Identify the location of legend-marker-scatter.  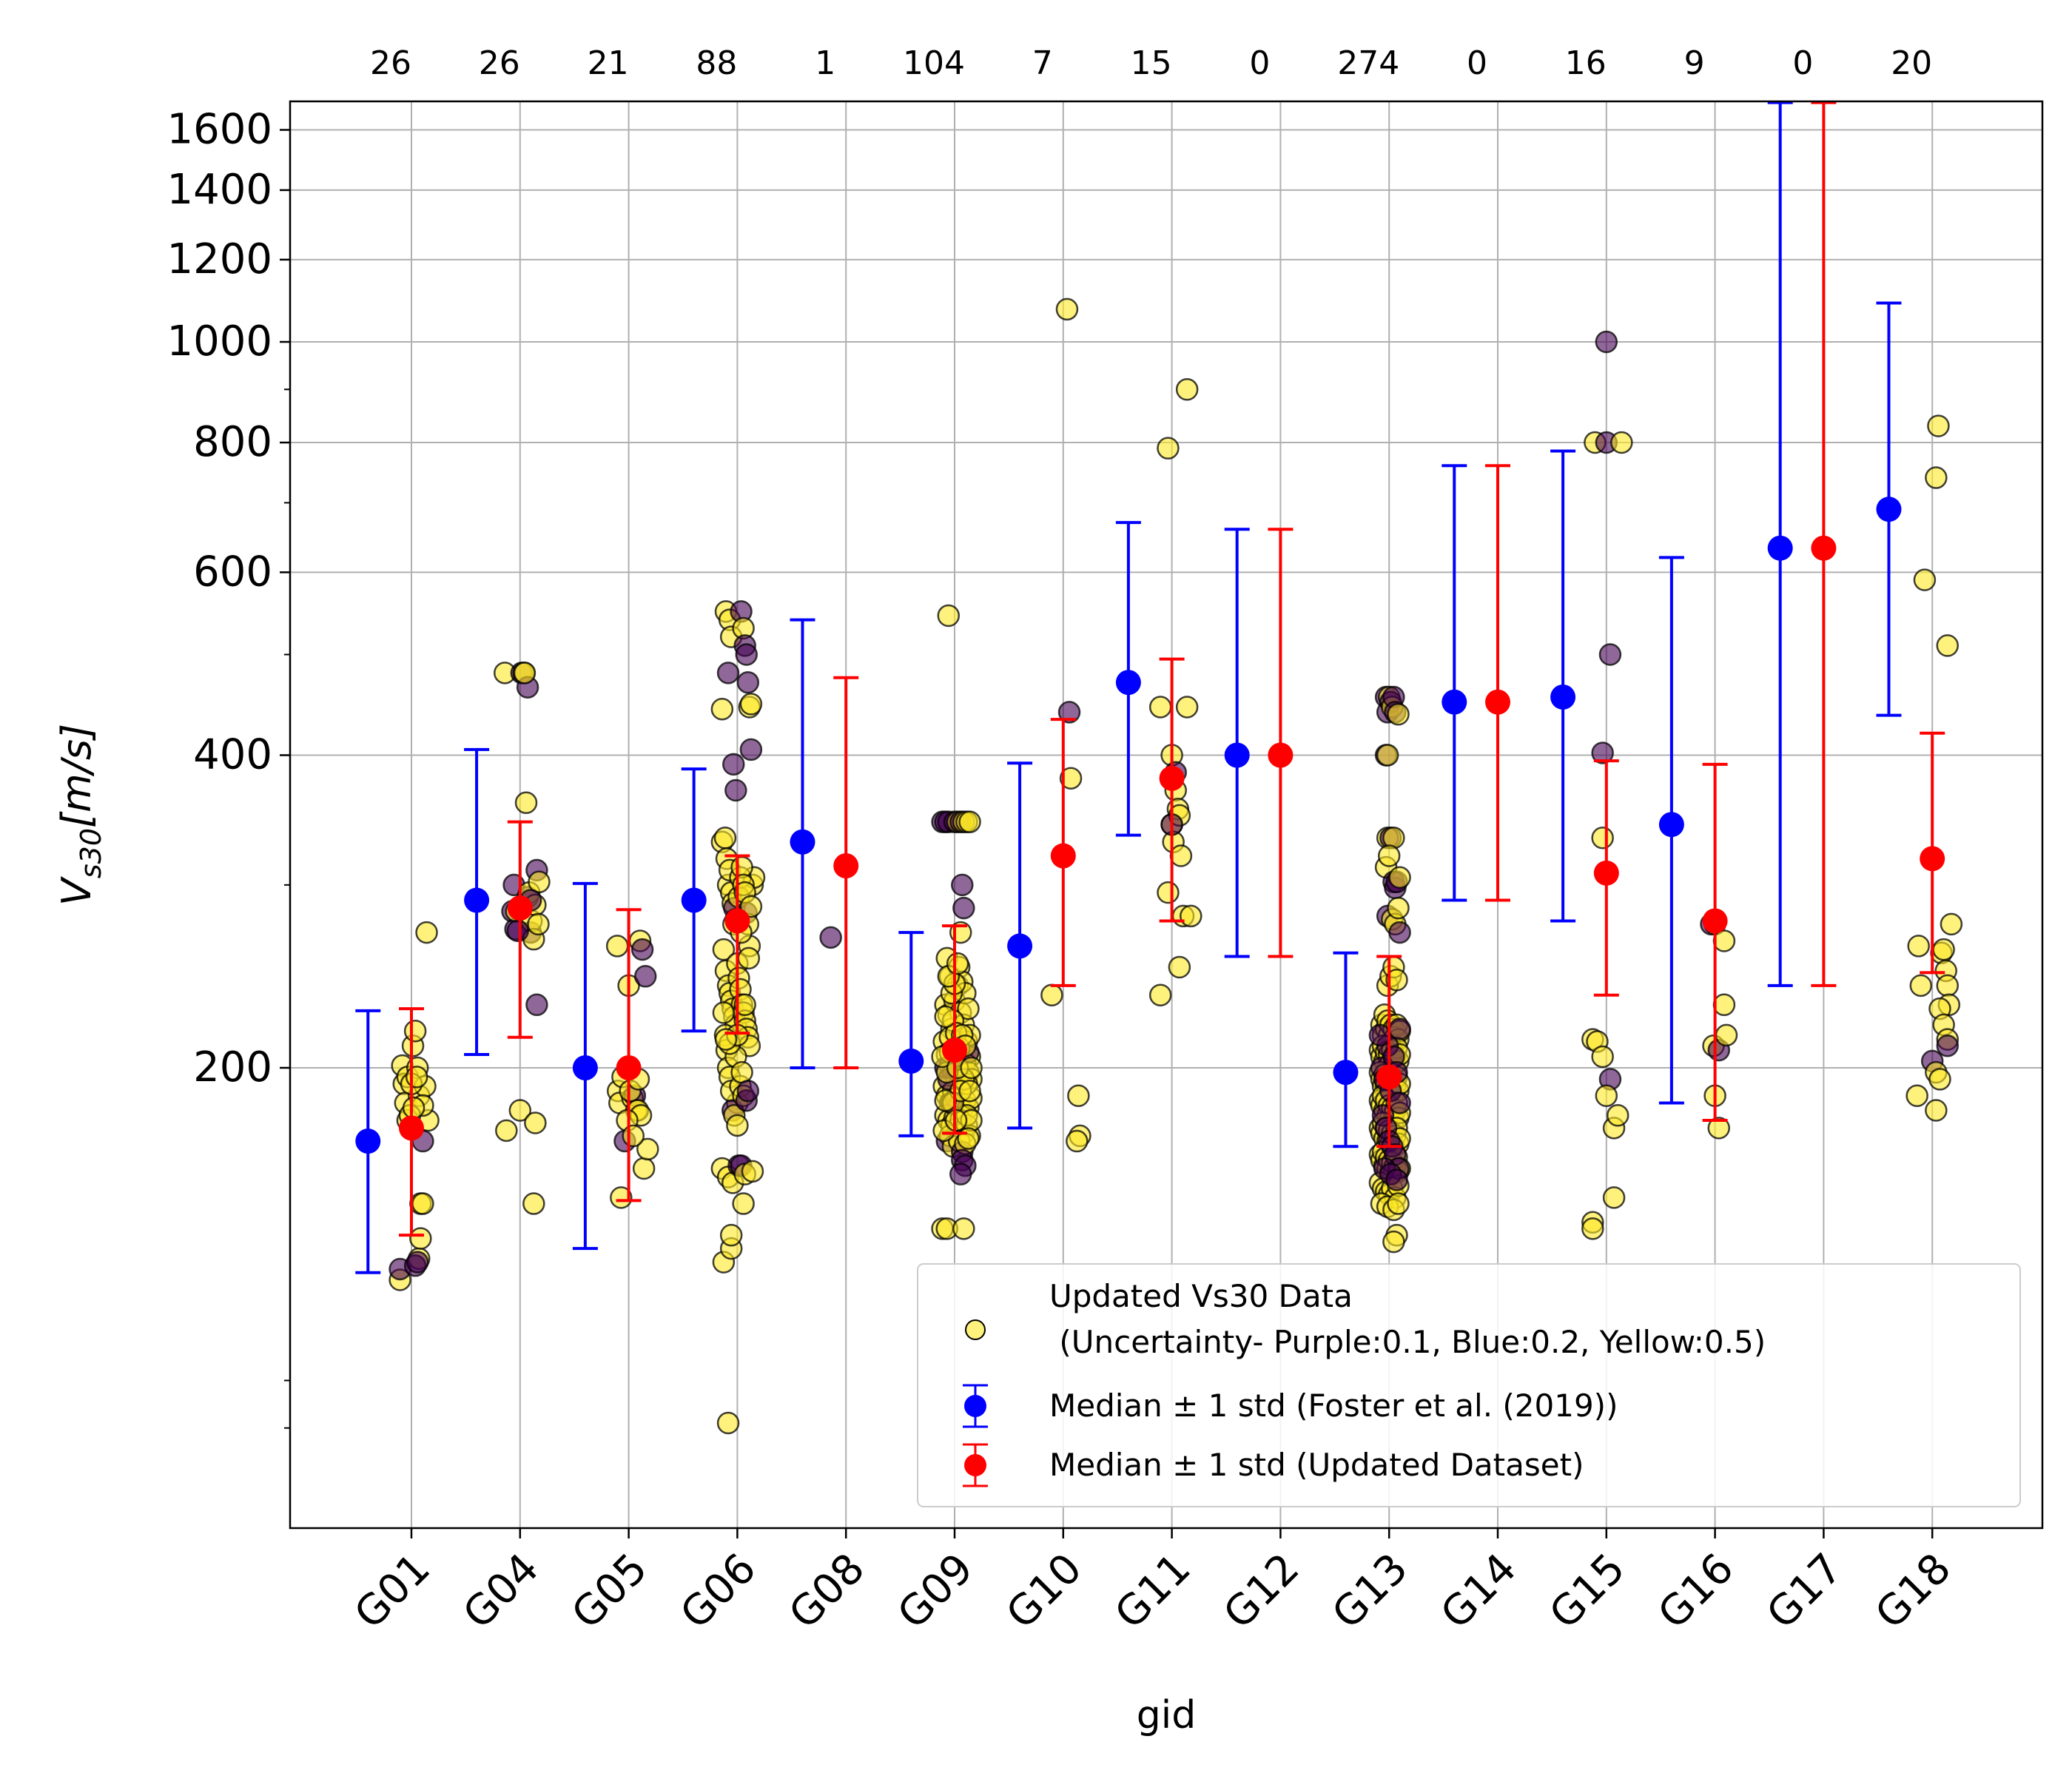
(975, 1329).